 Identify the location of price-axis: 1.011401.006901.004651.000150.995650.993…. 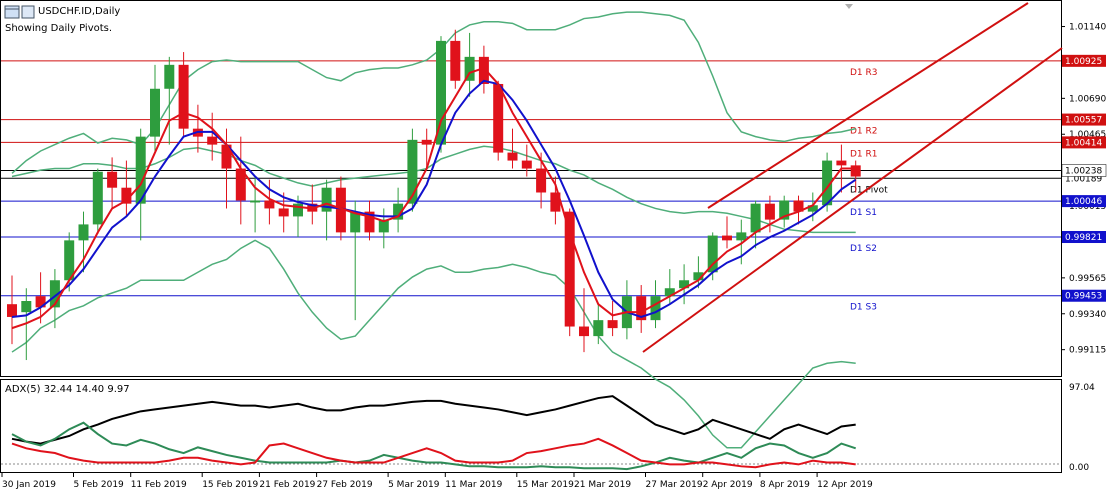
(1083, 189).